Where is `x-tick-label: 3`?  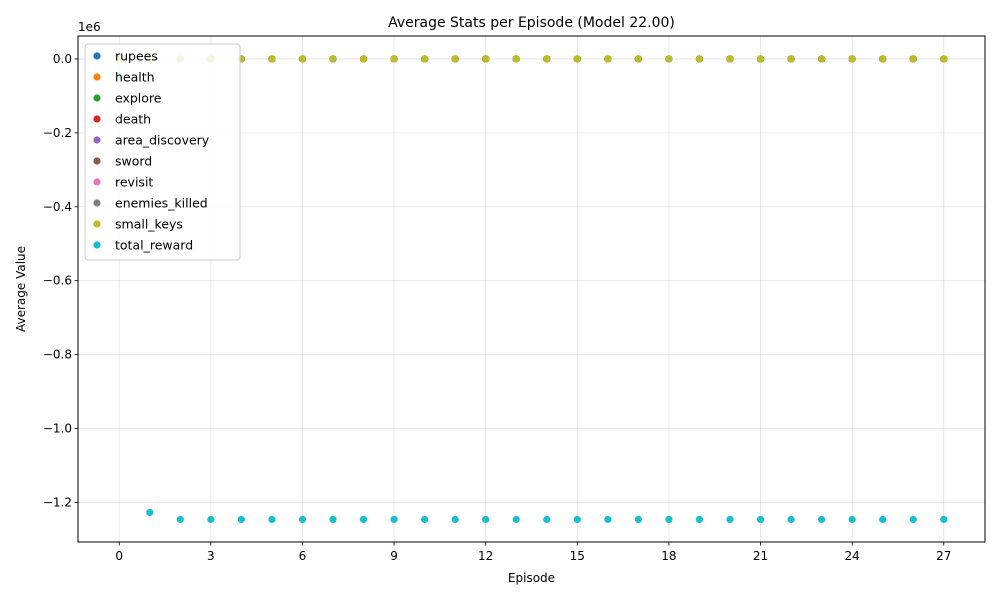 x-tick-label: 3 is located at coordinates (211, 556).